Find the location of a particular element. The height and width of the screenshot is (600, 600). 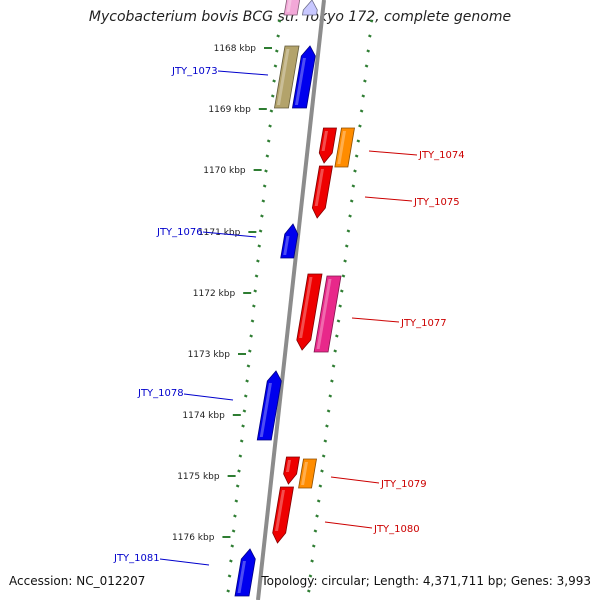

gene-partial-lavender-body is located at coordinates (309, 8).